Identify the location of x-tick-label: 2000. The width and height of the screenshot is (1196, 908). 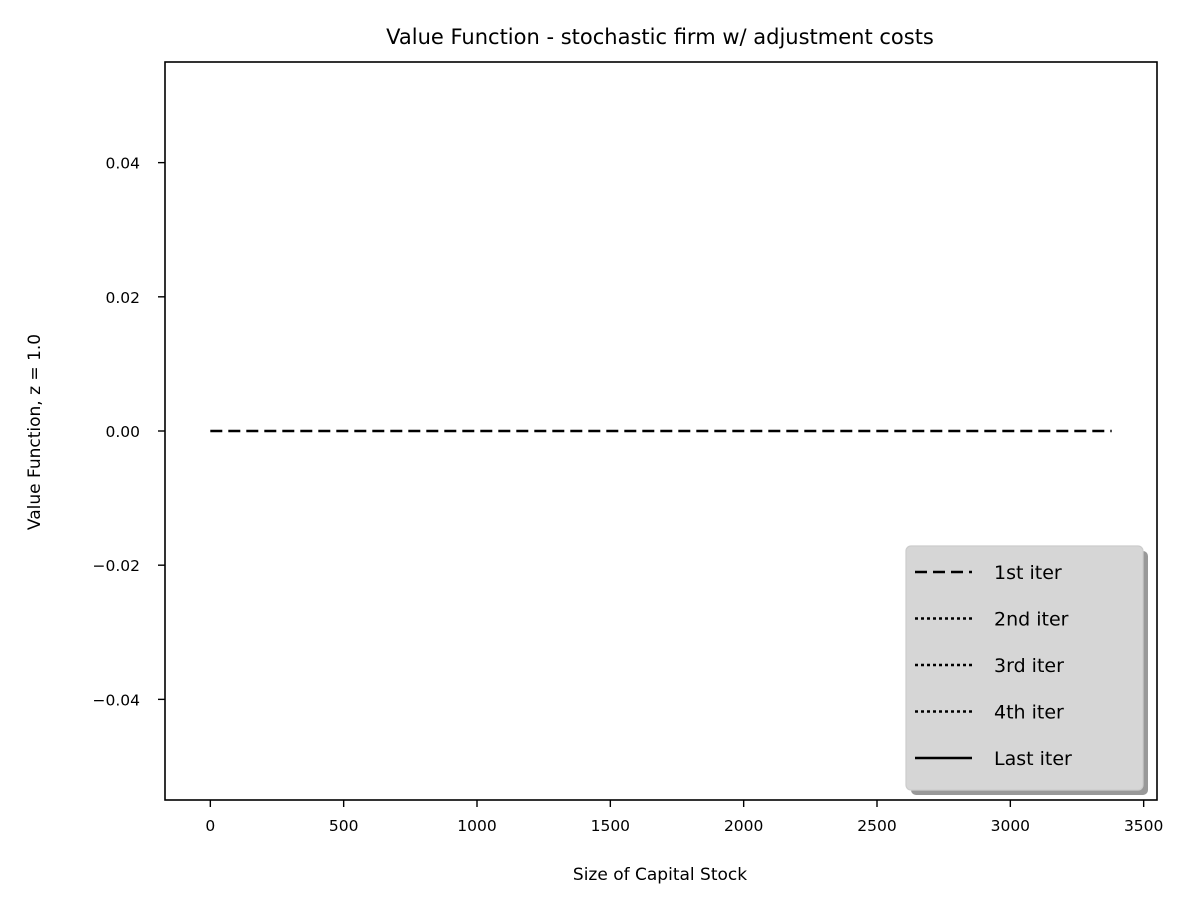
(743, 826).